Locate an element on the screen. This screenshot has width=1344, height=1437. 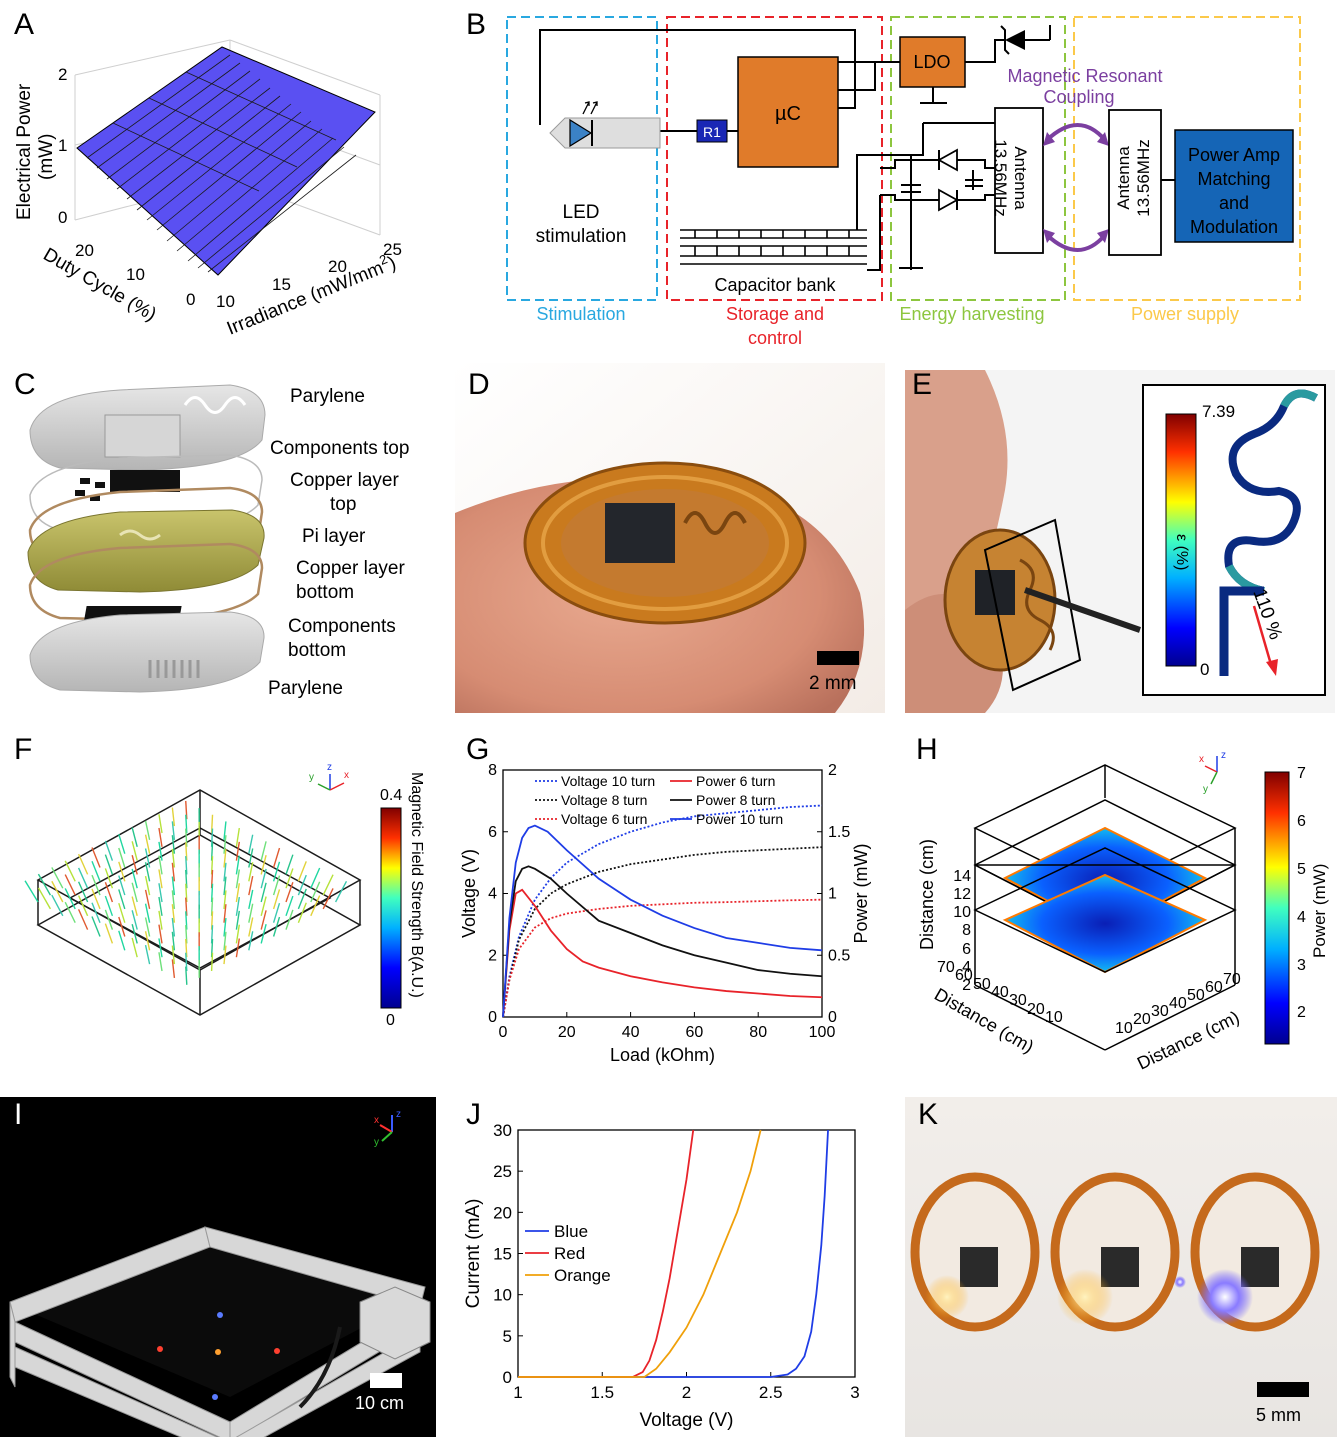
field-cb-min: 0 is located at coordinates (390, 1020).